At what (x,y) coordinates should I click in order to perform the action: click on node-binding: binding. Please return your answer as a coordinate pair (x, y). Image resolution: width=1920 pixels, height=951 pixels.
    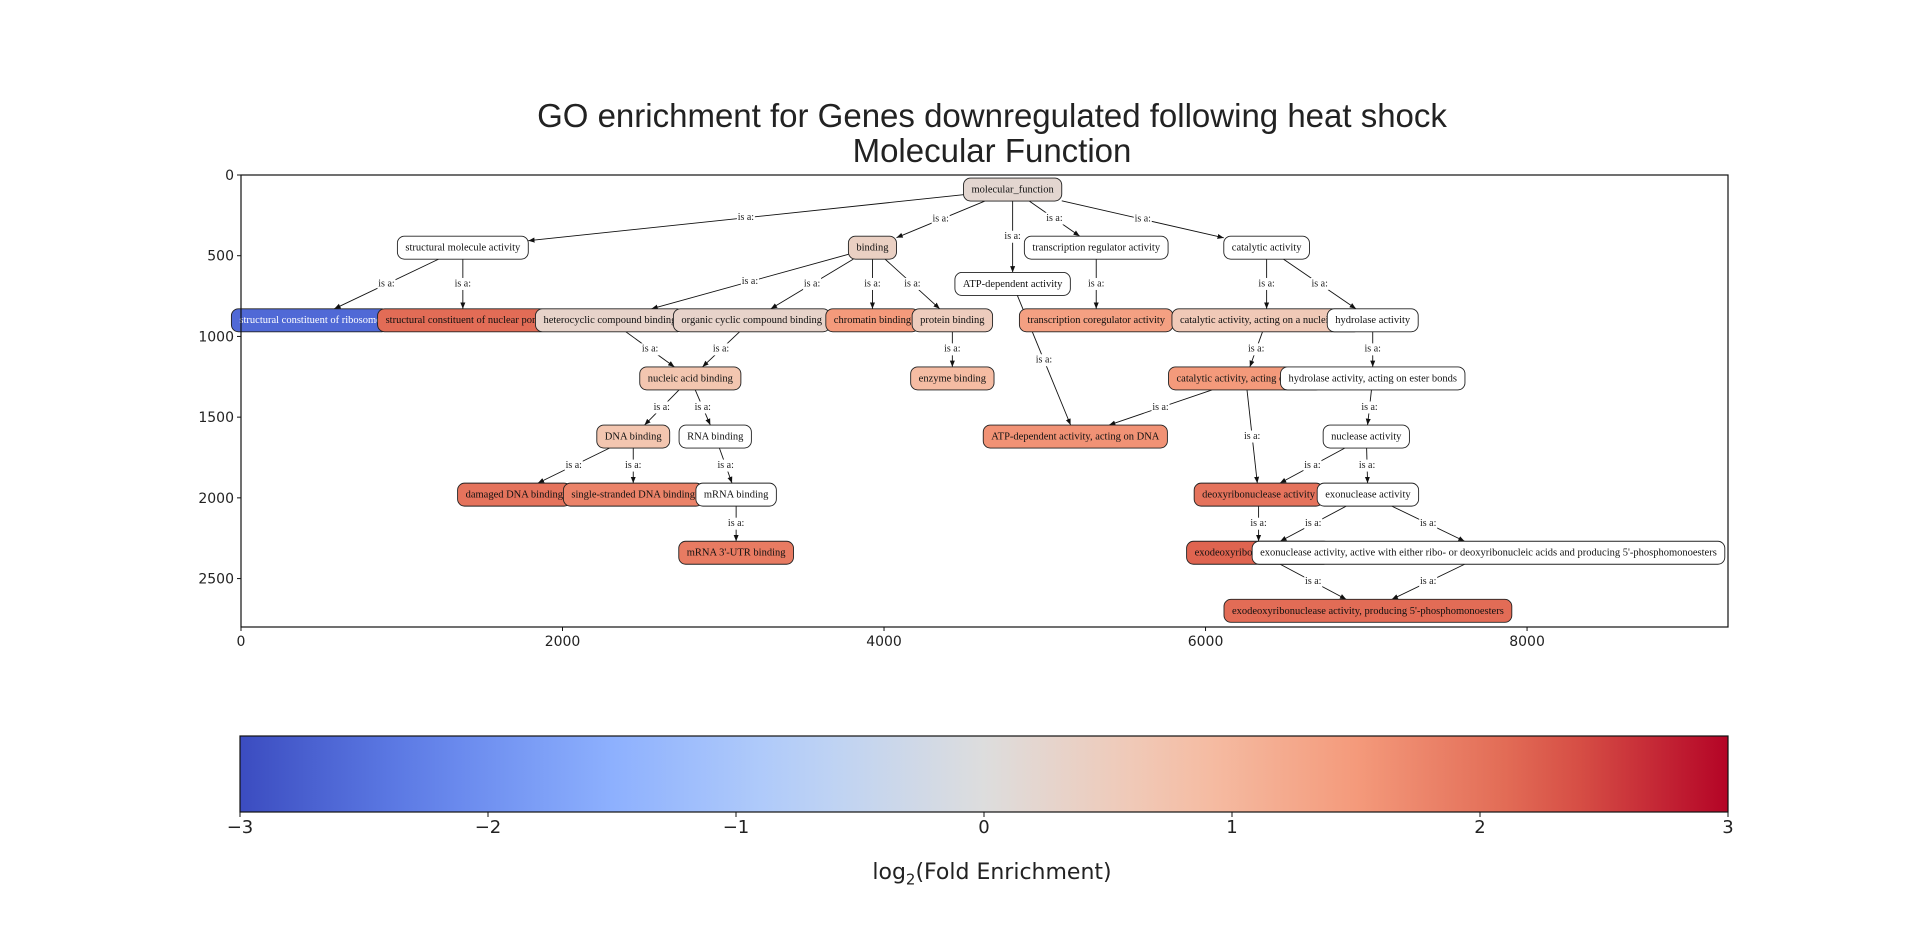
    Looking at the image, I should click on (872, 247).